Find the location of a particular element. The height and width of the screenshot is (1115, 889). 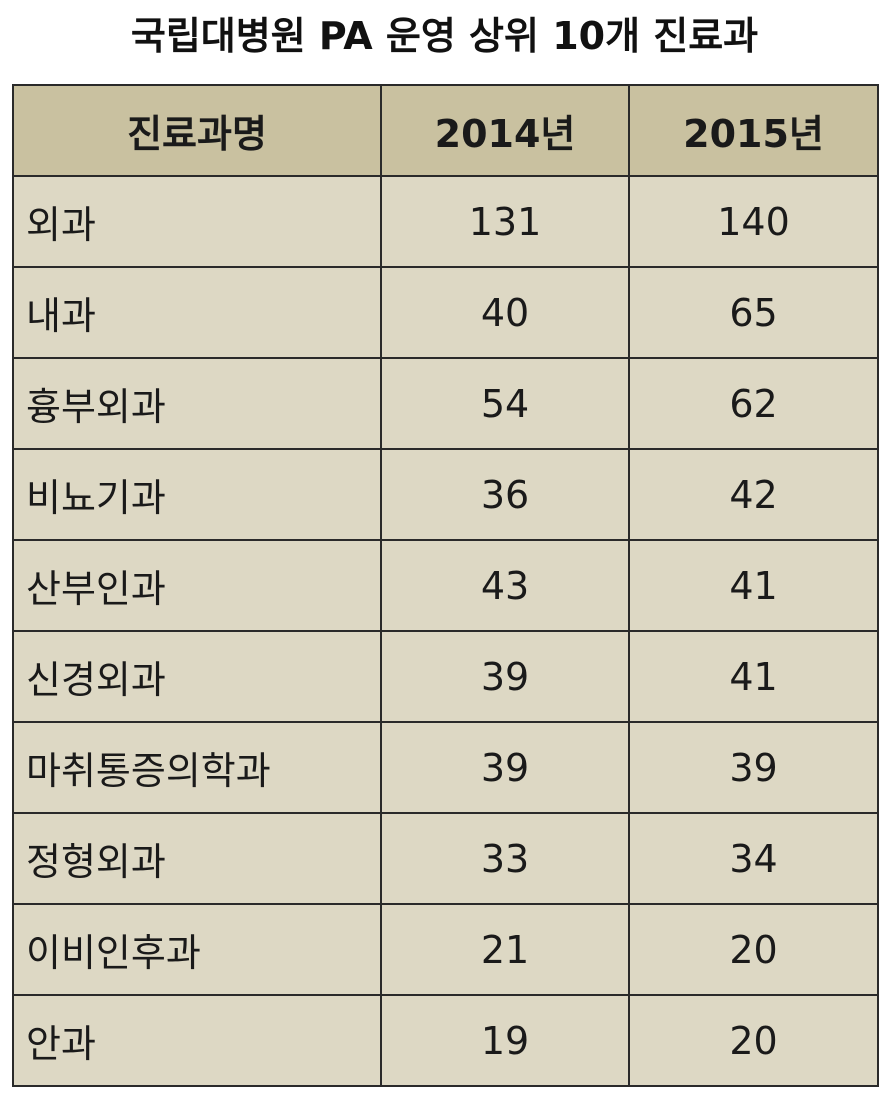

department-cell: 정형외과 is located at coordinates (197, 858).